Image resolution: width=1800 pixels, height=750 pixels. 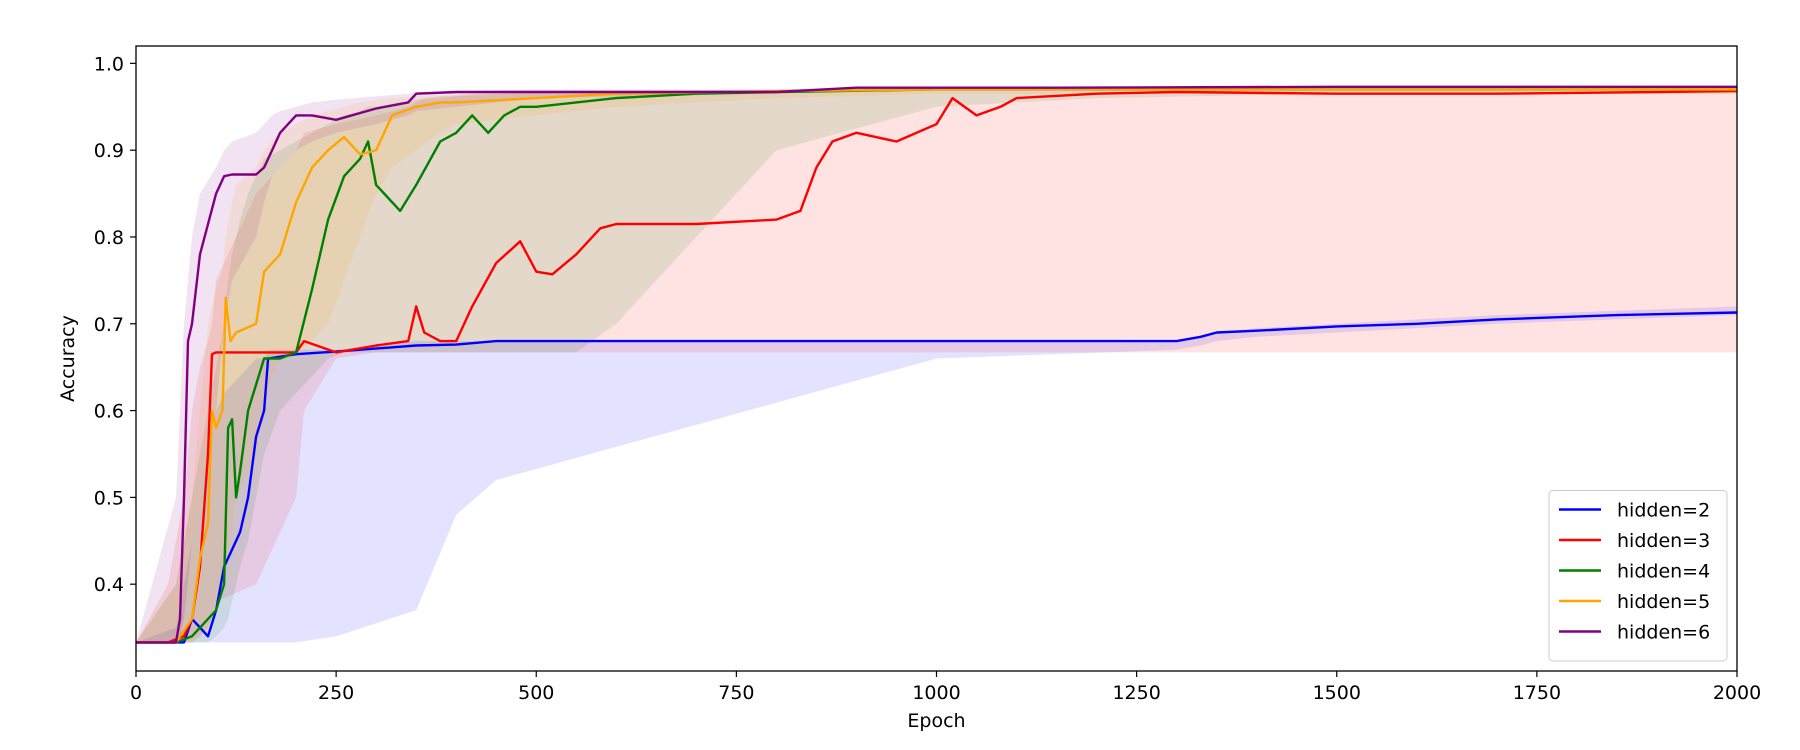 What do you see at coordinates (109, 238) in the screenshot?
I see `y-tick-label: 0.8` at bounding box center [109, 238].